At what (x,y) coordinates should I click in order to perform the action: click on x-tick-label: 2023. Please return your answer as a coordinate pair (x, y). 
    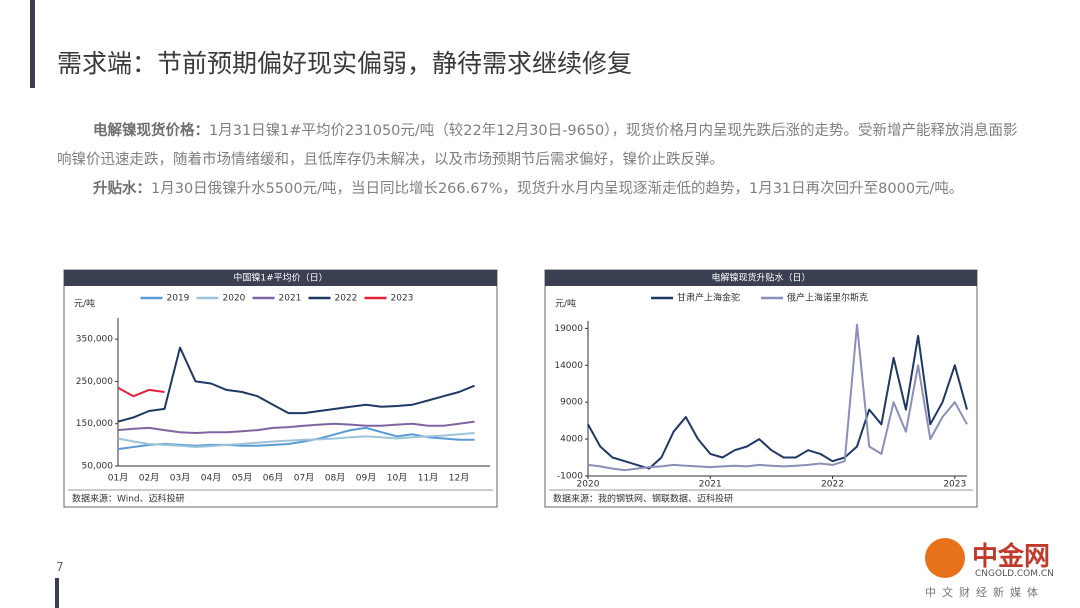
    Looking at the image, I should click on (954, 485).